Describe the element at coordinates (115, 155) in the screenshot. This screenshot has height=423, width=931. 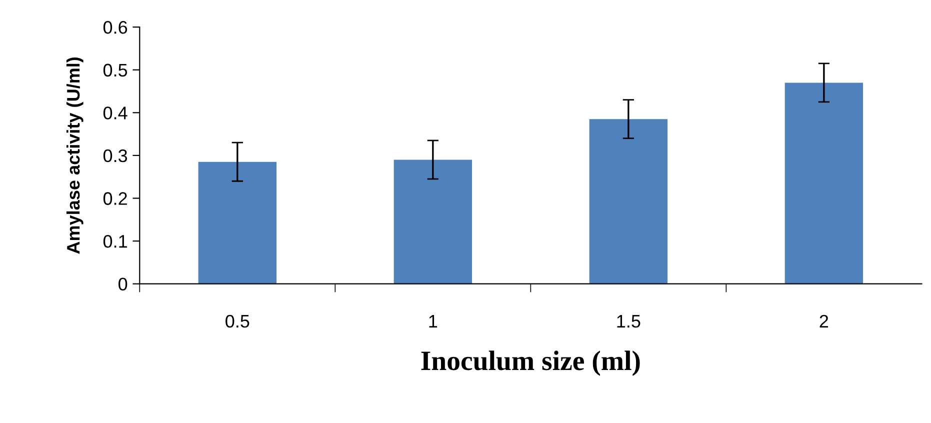
I see `y-tick-label: 0.3` at that location.